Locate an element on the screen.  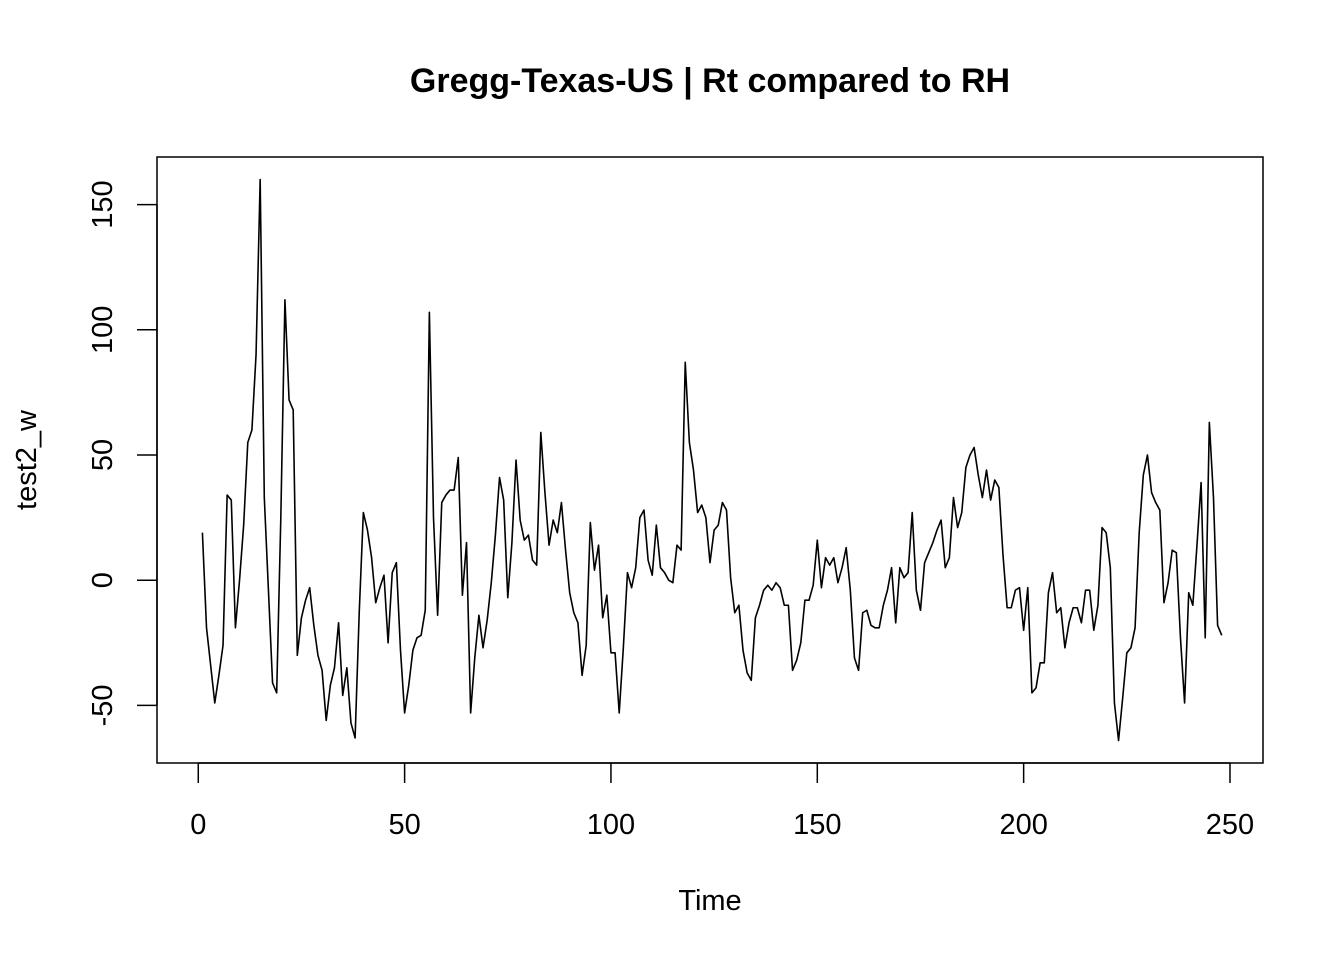
x-tick-label: 0 is located at coordinates (198, 825).